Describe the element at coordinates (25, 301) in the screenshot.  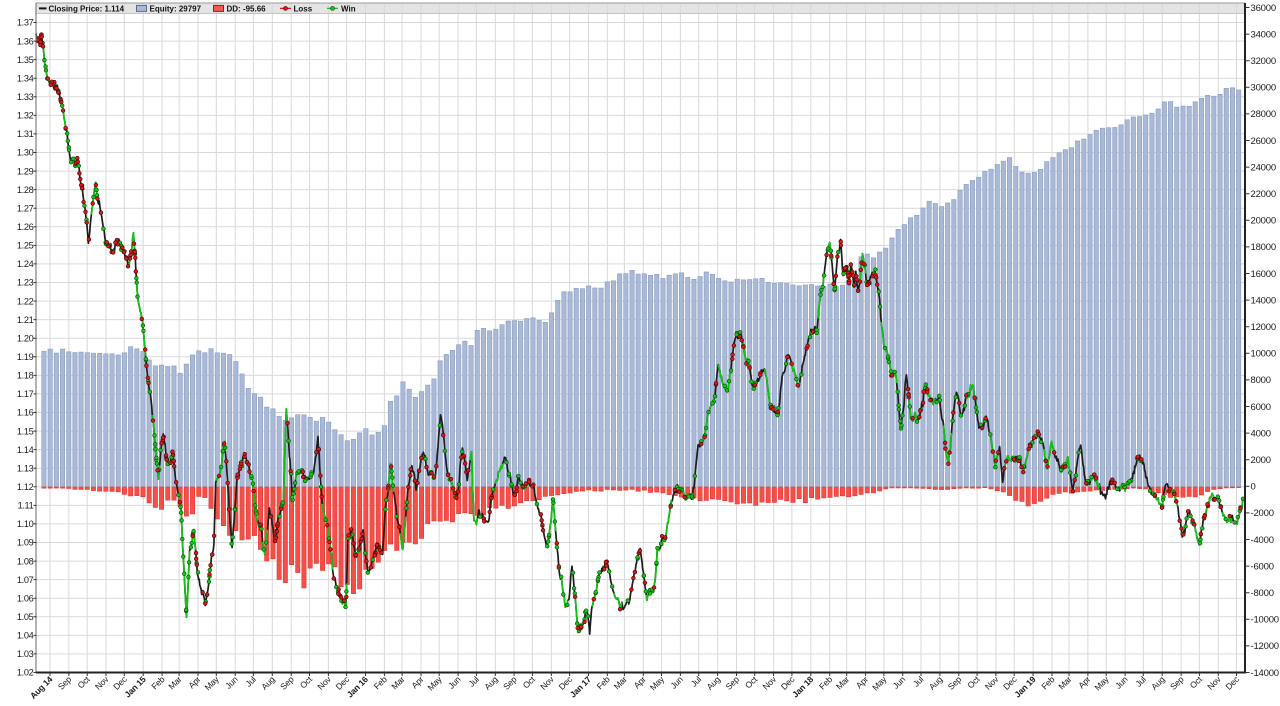
I see `svg-text: 1.22` at that location.